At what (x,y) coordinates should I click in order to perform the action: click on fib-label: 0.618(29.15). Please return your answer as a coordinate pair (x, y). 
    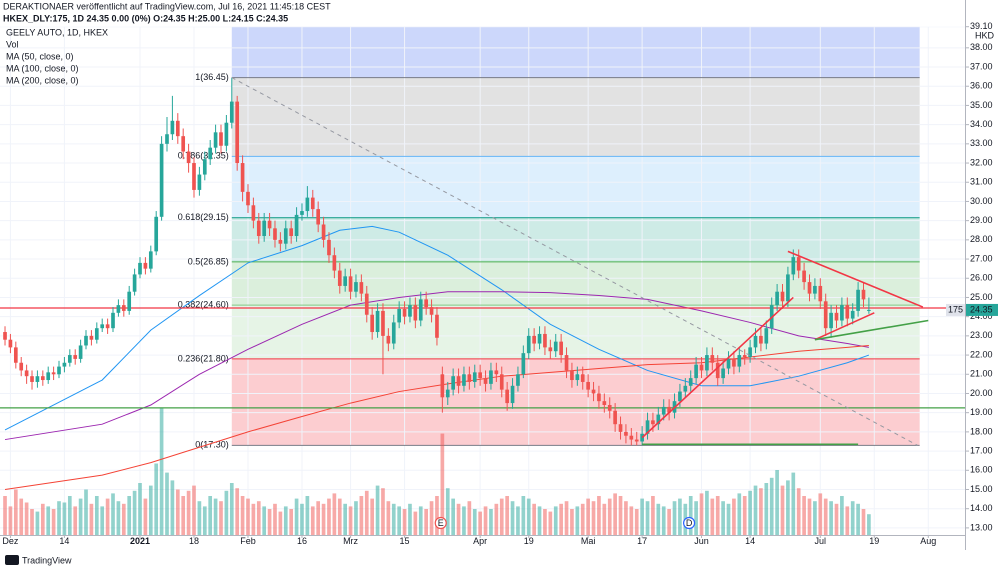
    Looking at the image, I should click on (203, 217).